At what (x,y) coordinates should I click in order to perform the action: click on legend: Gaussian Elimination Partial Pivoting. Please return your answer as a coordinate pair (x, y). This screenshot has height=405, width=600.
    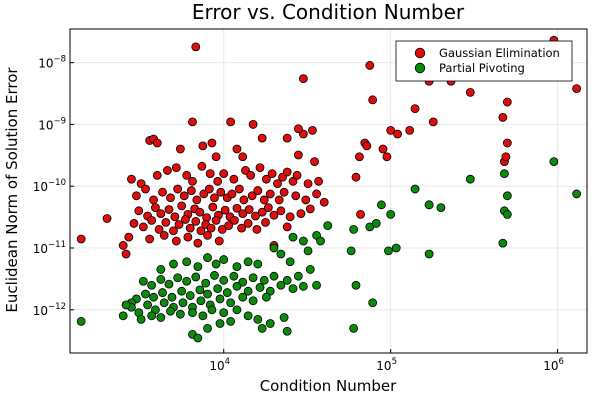
    Looking at the image, I should click on (484, 61).